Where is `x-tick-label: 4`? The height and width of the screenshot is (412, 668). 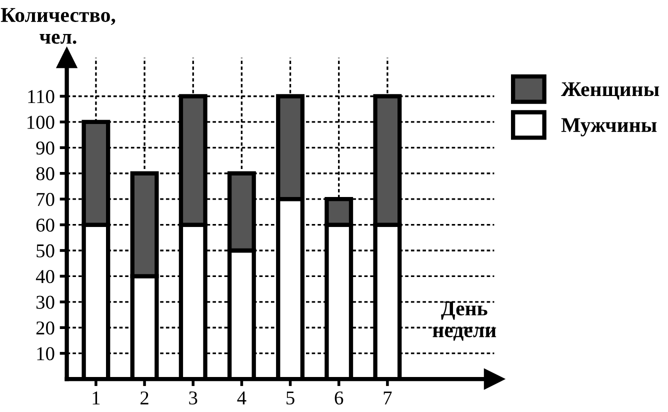 x-tick-label: 4 is located at coordinates (241, 398).